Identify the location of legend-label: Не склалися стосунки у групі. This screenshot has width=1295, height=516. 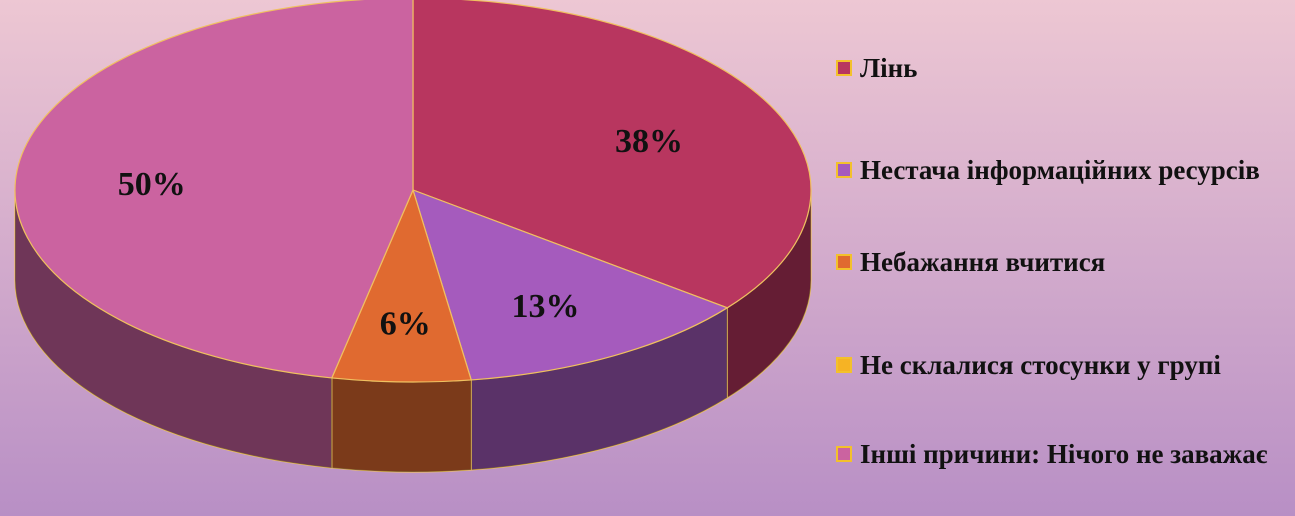
(1040, 365).